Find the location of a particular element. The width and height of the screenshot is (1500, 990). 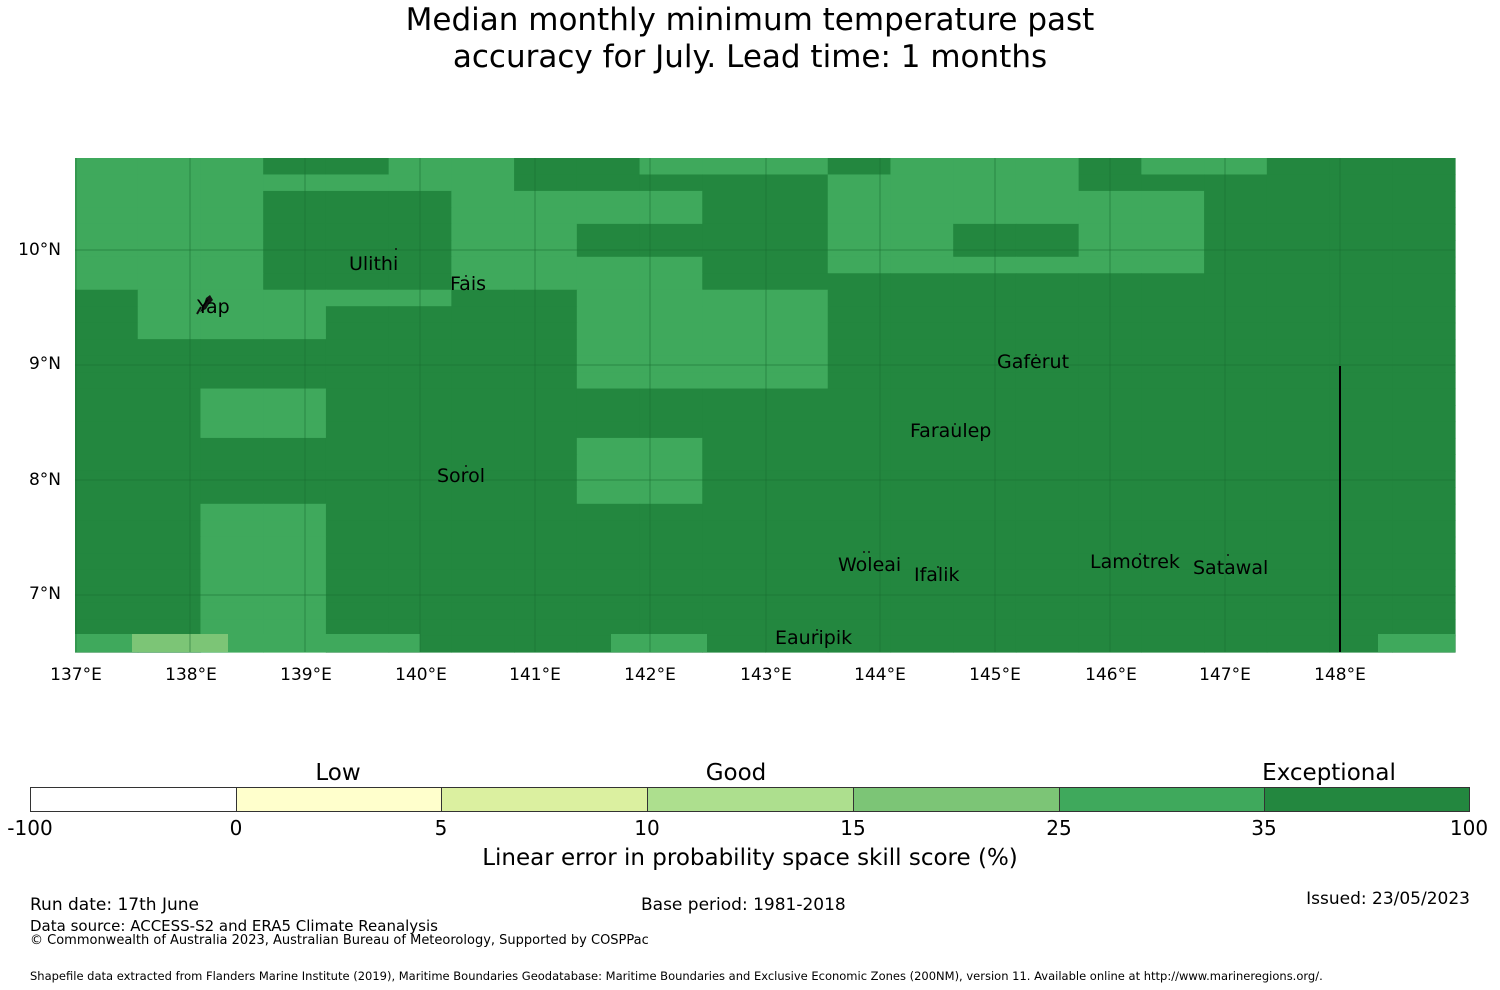

lat-label-10n: 10°N is located at coordinates (39, 250).